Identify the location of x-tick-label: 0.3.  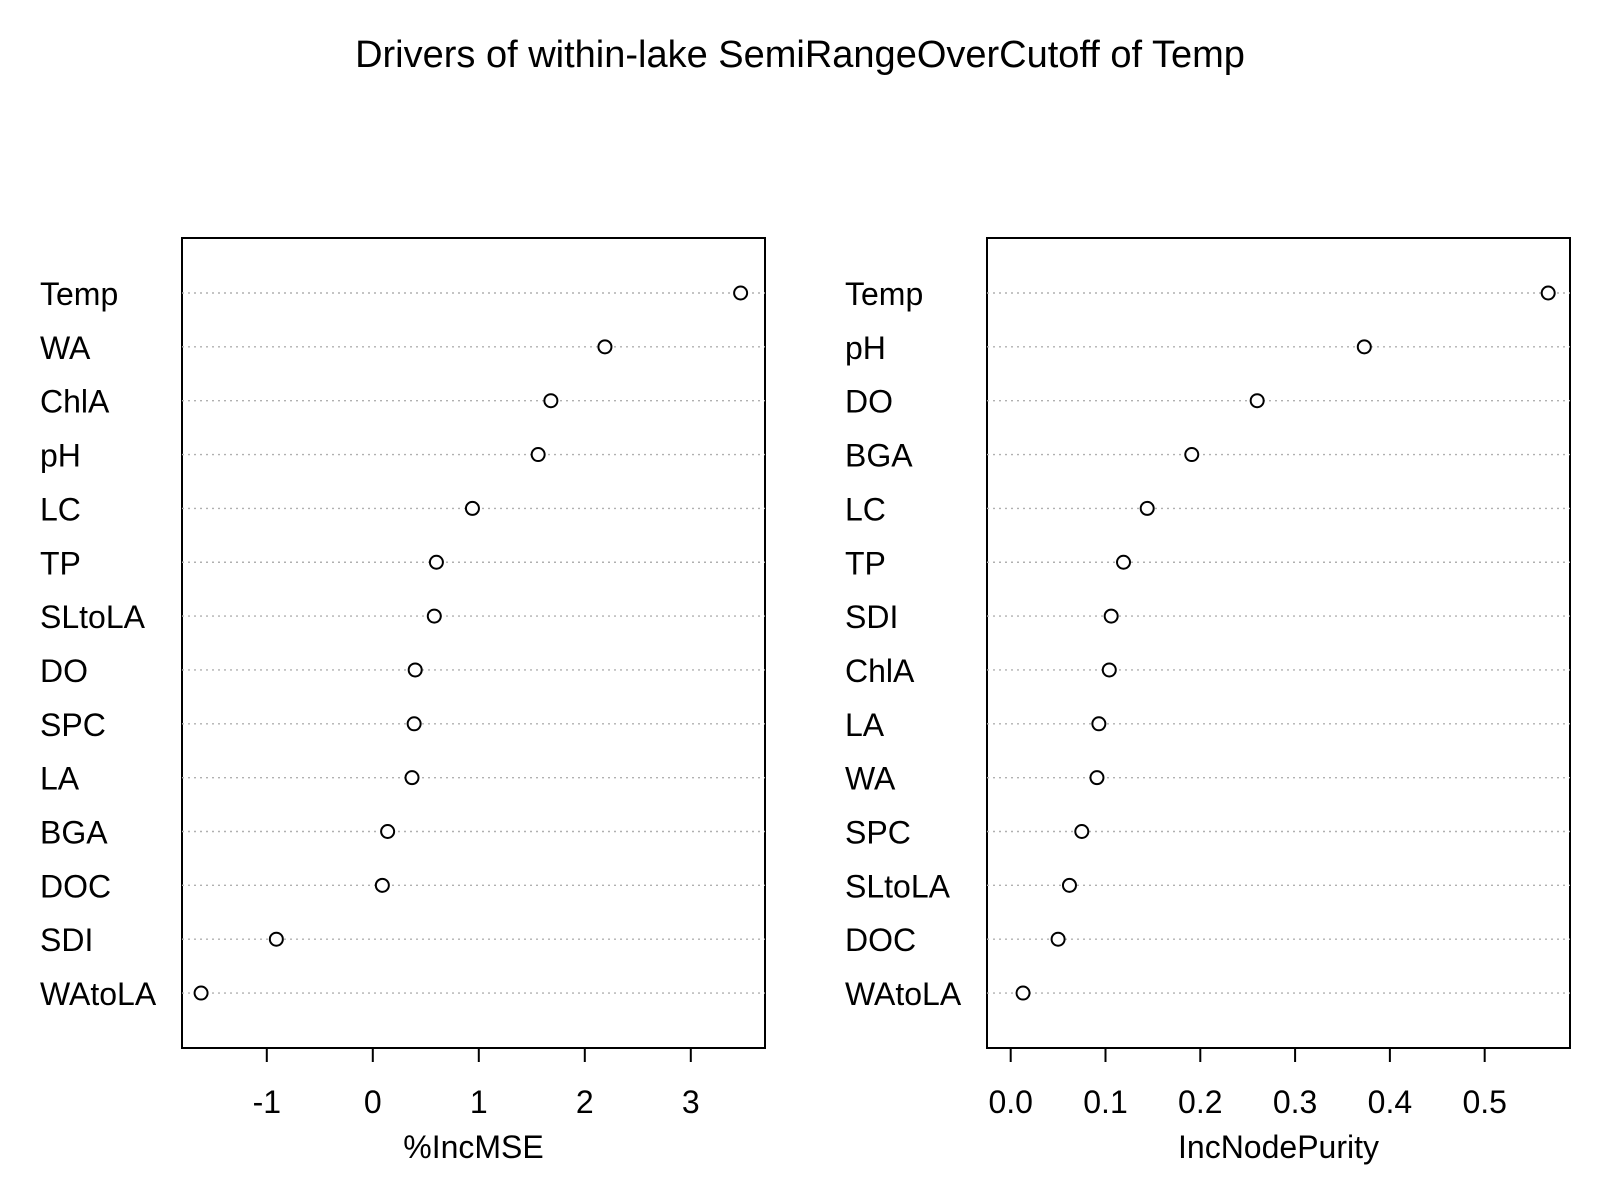
(1295, 1102).